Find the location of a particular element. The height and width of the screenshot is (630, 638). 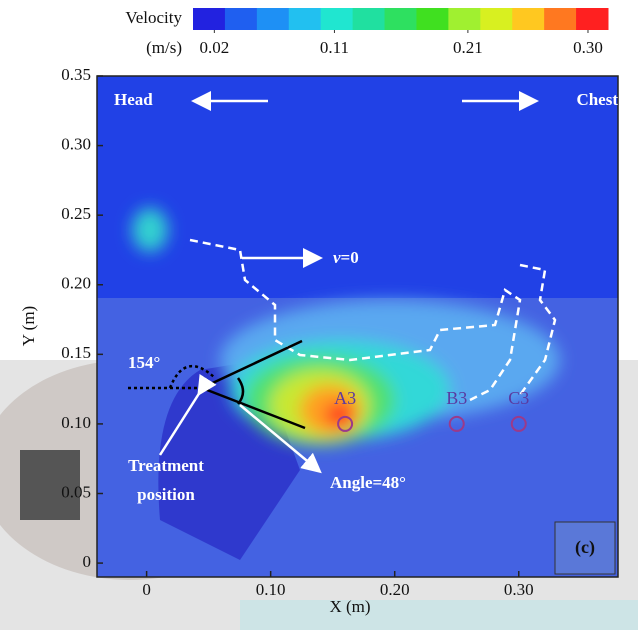

colorbar-tick-label: 0.11 is located at coordinates (334, 47).